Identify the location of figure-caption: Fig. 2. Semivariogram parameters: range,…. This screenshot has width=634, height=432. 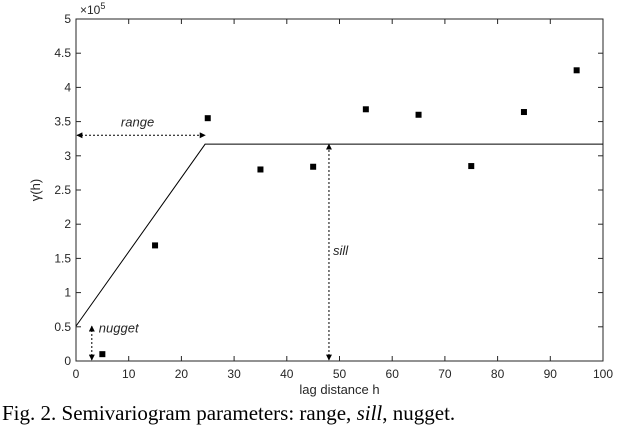
(317, 416).